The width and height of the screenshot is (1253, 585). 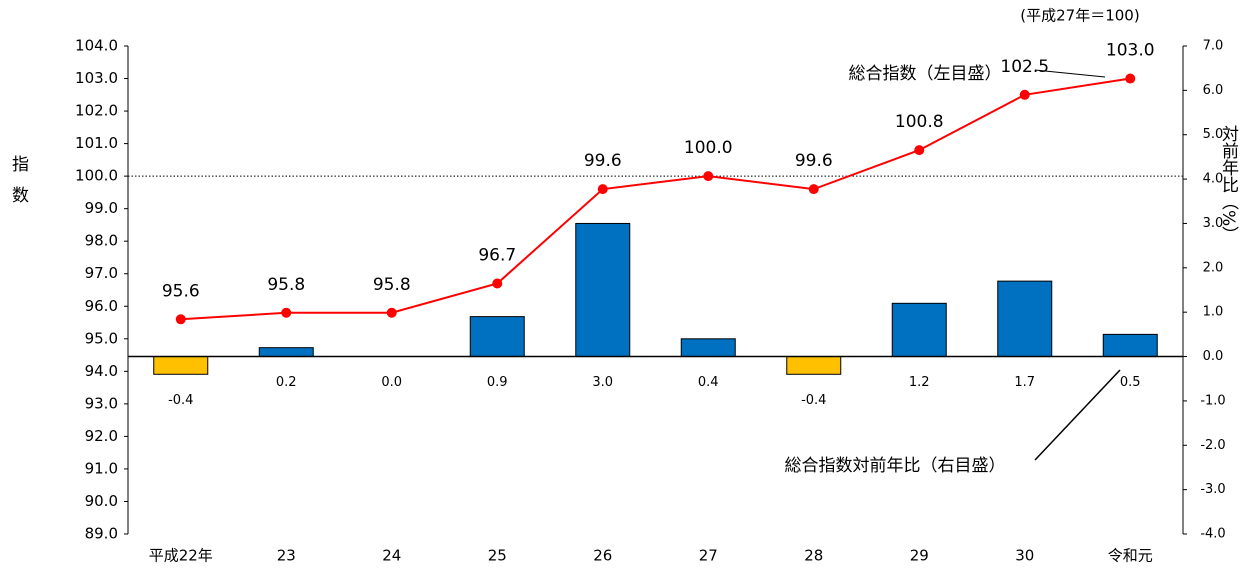 I want to click on data-label: 0.2, so click(x=286, y=382).